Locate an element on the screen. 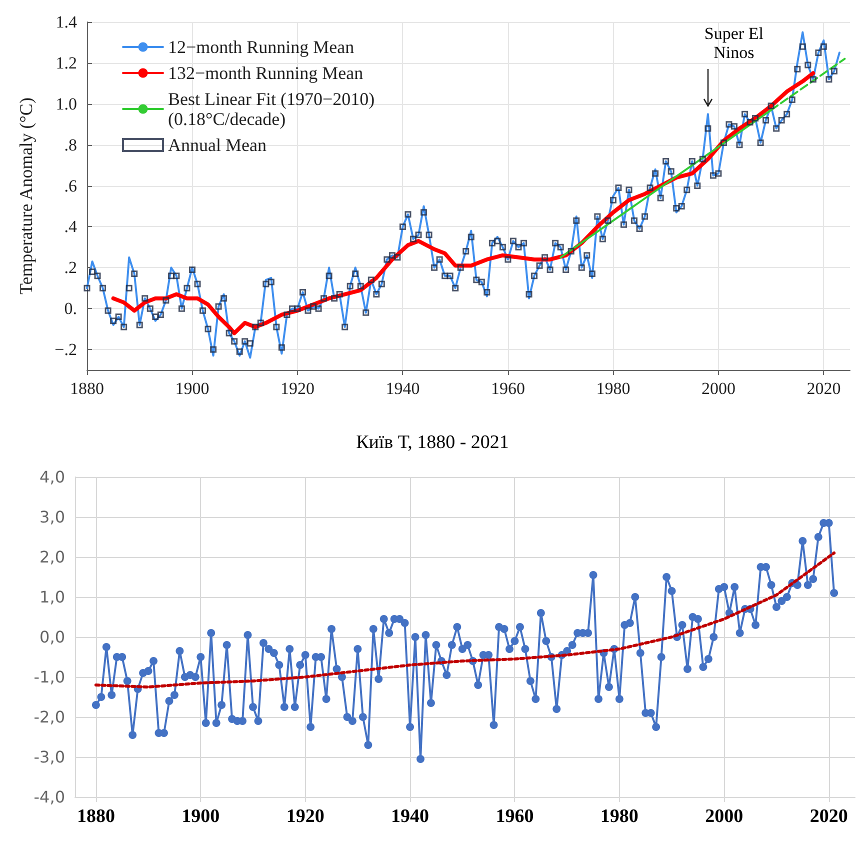  y-tick-label: .8 is located at coordinates (70, 144).